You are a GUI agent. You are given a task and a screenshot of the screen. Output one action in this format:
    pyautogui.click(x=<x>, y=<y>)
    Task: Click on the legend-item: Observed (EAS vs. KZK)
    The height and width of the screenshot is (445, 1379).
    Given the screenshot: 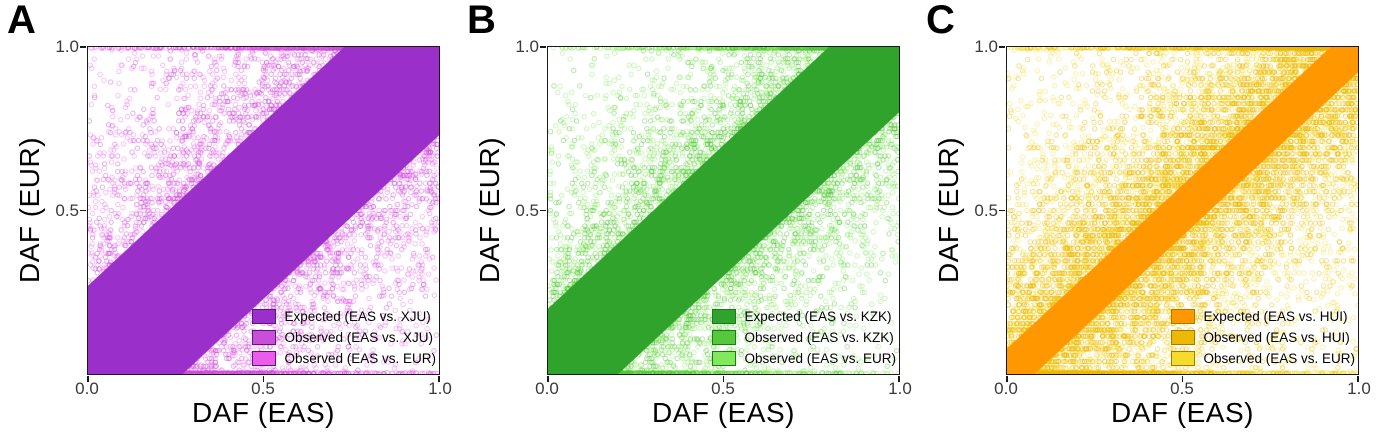 What is the action you would take?
    pyautogui.click(x=804, y=337)
    